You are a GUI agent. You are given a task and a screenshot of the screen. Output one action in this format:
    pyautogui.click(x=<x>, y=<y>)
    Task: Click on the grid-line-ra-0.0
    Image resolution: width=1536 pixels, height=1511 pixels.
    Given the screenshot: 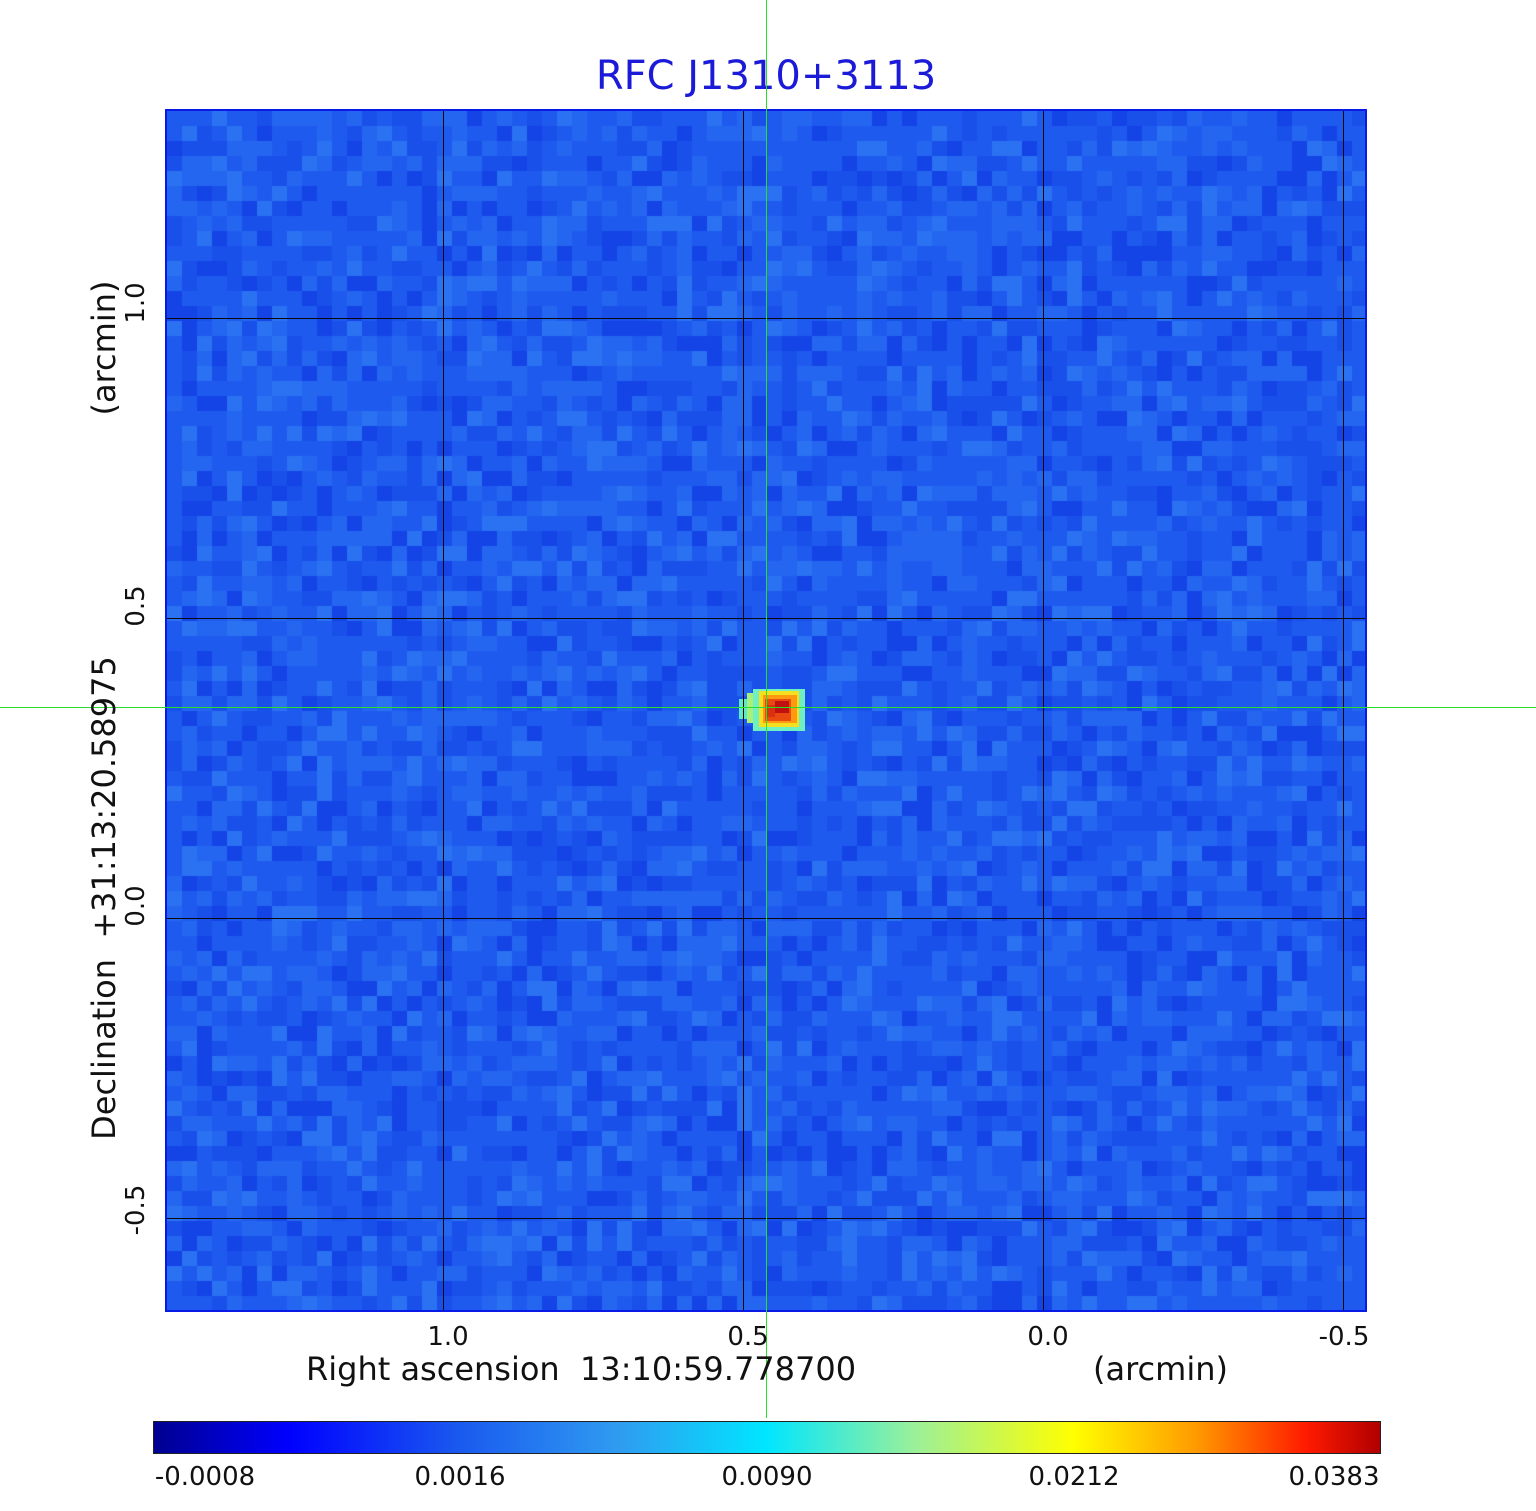 What is the action you would take?
    pyautogui.click(x=1043, y=710)
    